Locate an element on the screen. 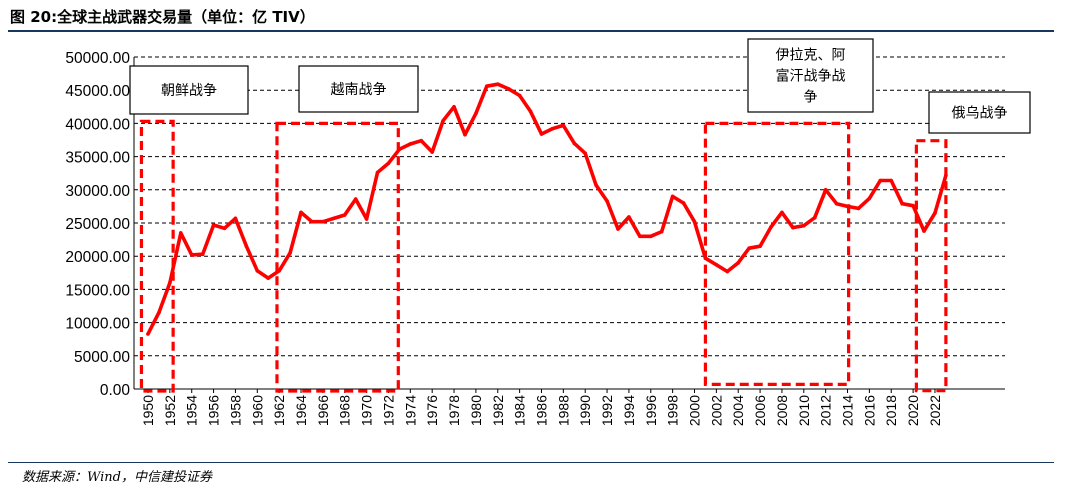 This screenshot has height=491, width=1080. x-tick-label: 1968 is located at coordinates (345, 410).